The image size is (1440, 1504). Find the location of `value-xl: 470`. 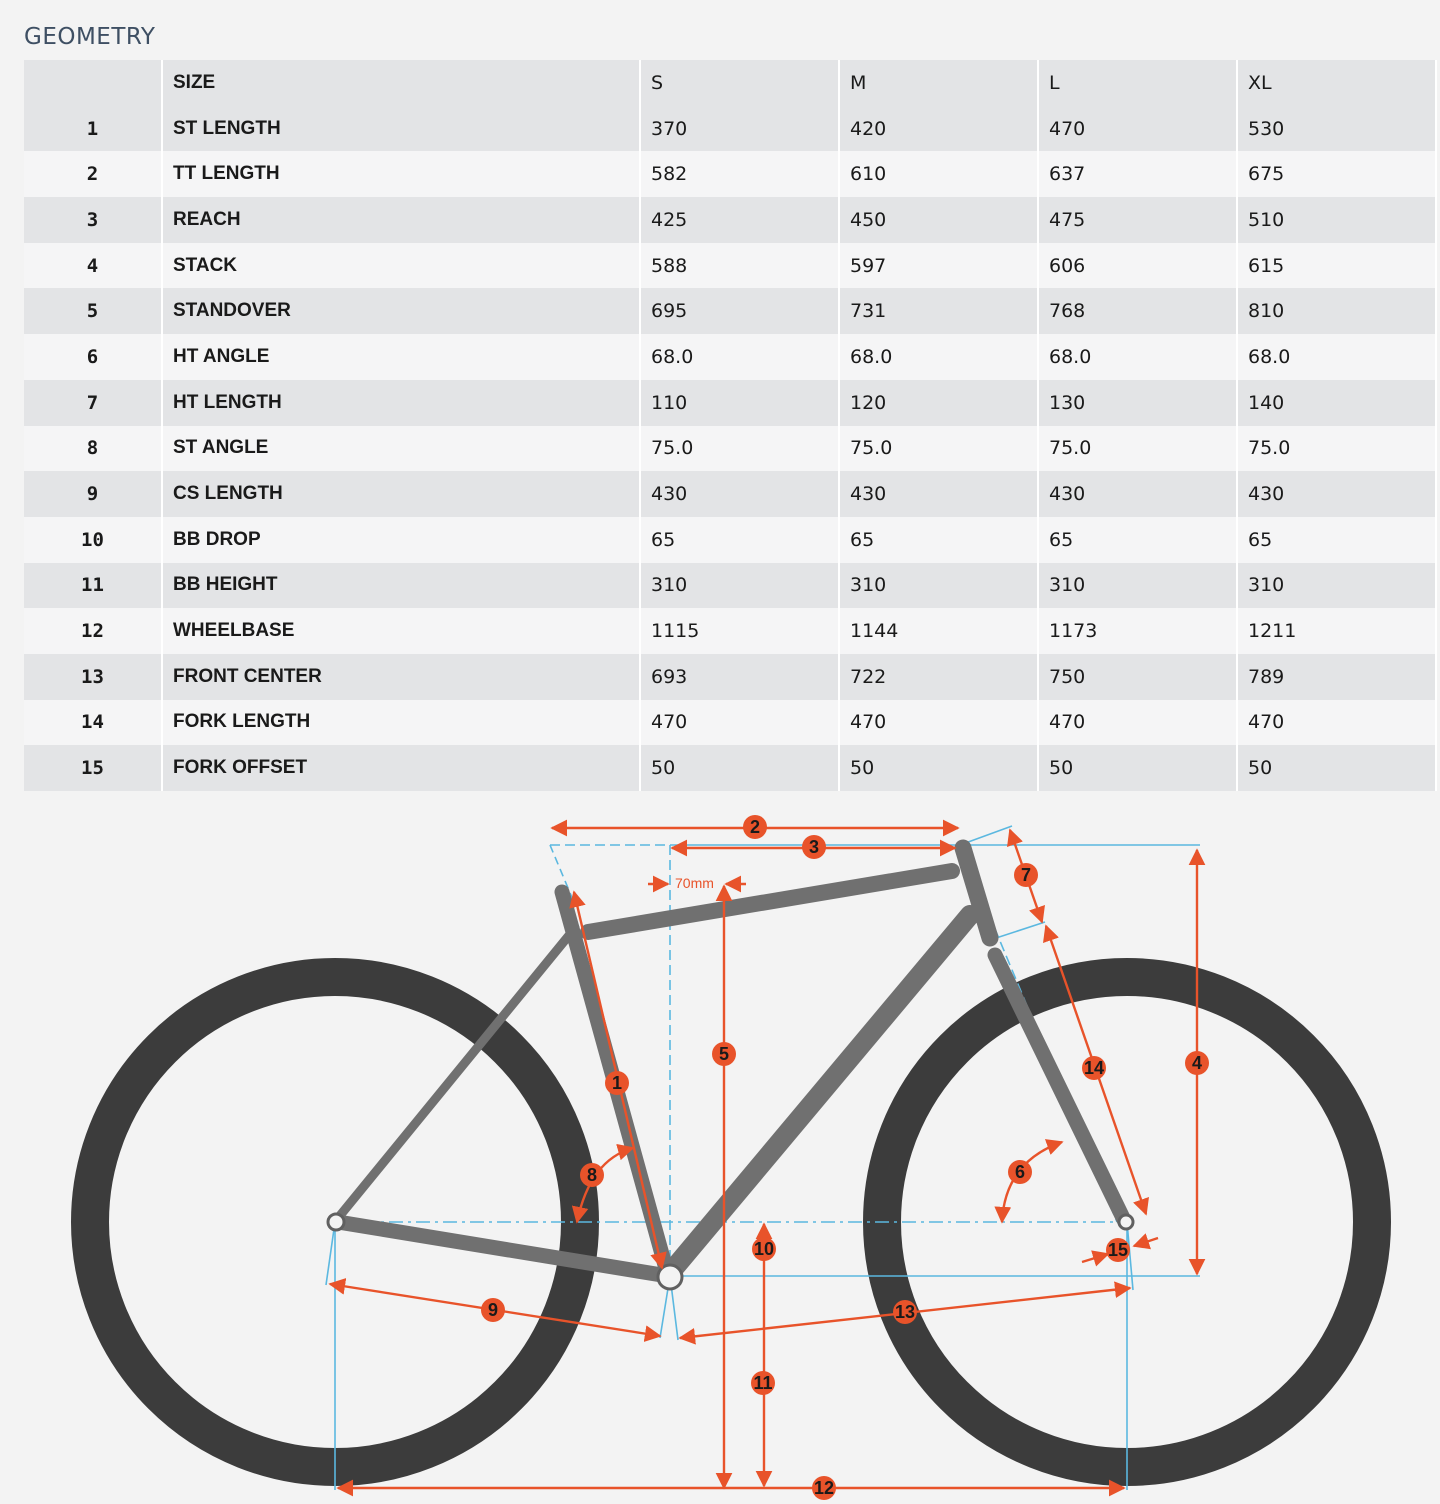

value-xl: 470 is located at coordinates (1337, 722).